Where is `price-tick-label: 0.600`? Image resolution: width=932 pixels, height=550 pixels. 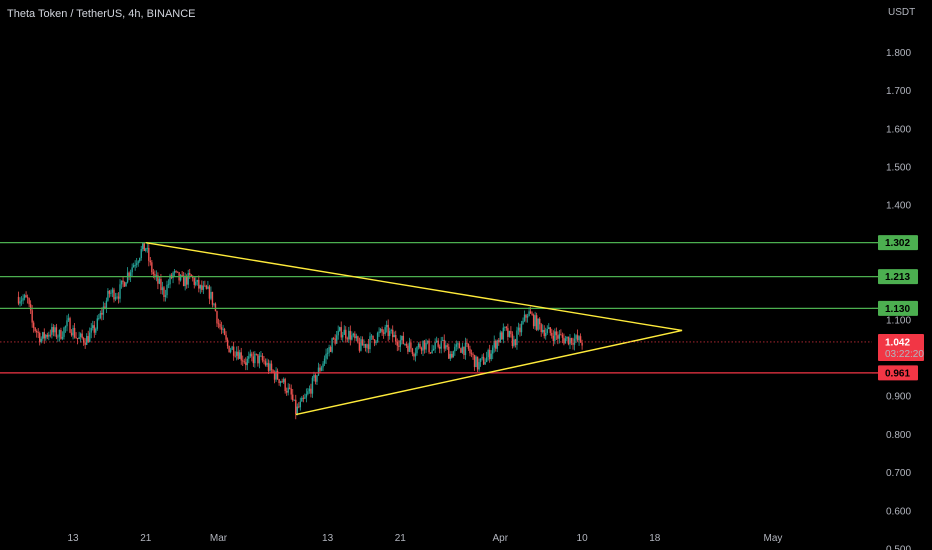 price-tick-label: 0.600 is located at coordinates (898, 511).